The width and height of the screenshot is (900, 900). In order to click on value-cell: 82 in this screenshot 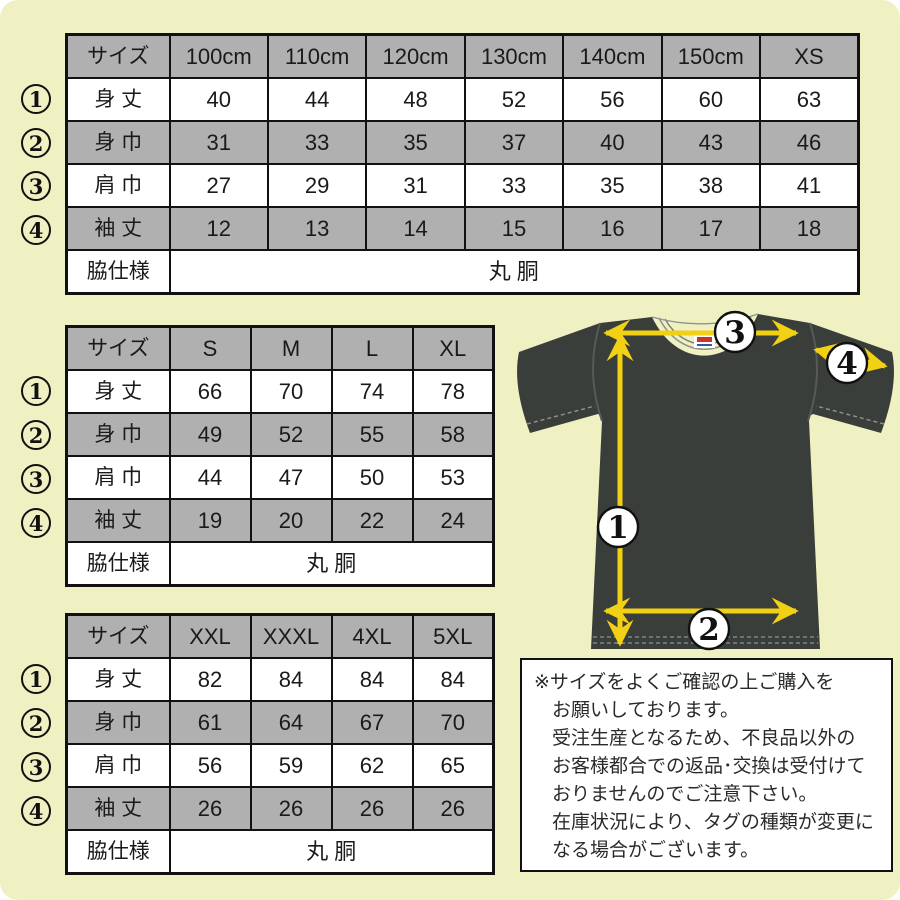, I will do `click(210, 679)`.